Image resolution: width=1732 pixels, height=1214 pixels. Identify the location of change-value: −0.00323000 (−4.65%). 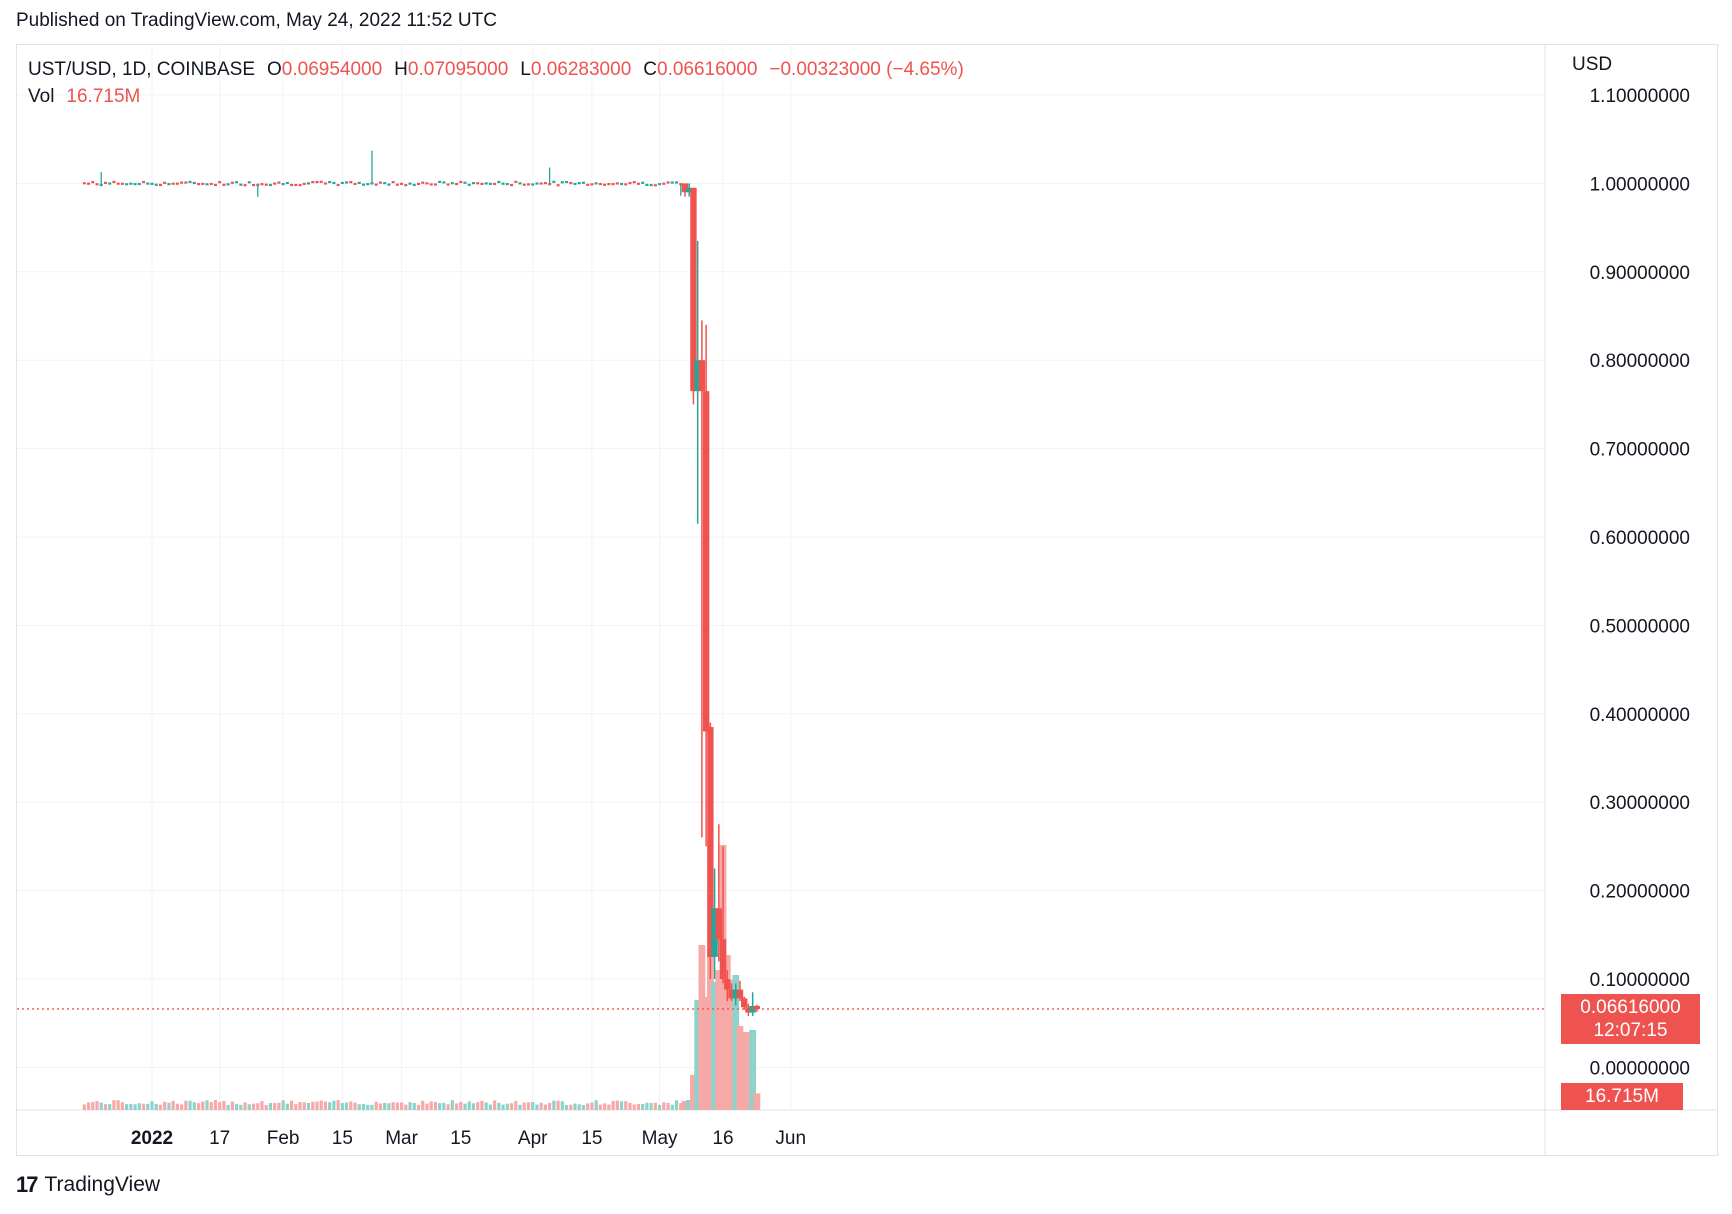
(866, 69).